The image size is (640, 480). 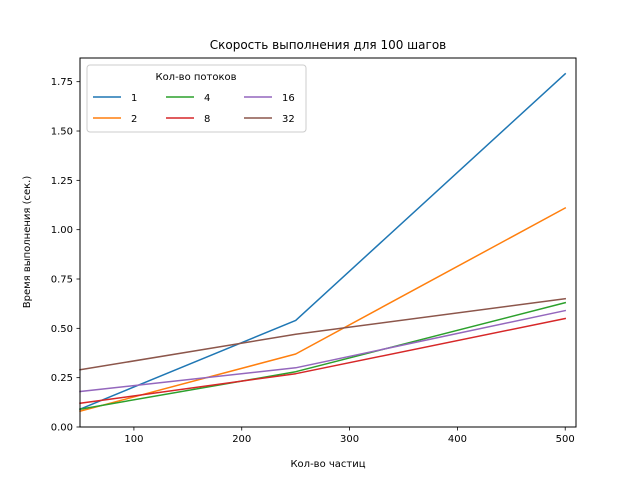 I want to click on x-axis: 100 200 300 400 500, so click(x=349, y=436).